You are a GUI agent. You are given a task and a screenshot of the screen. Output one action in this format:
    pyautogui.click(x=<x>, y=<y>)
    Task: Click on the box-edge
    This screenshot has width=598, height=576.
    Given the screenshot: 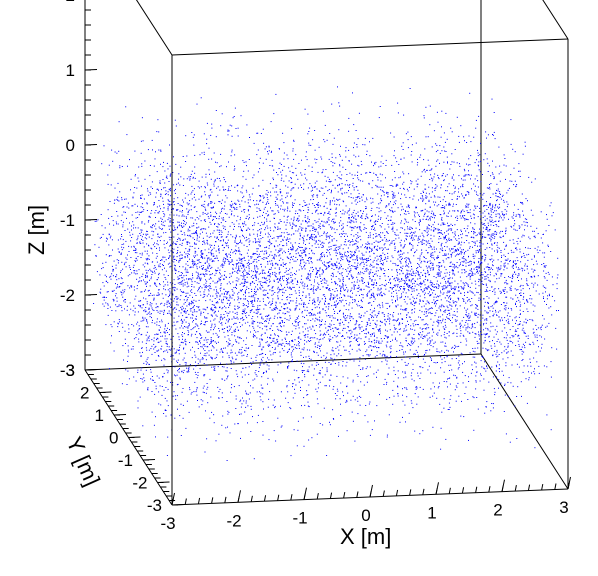 What is the action you would take?
    pyautogui.click(x=283, y=362)
    